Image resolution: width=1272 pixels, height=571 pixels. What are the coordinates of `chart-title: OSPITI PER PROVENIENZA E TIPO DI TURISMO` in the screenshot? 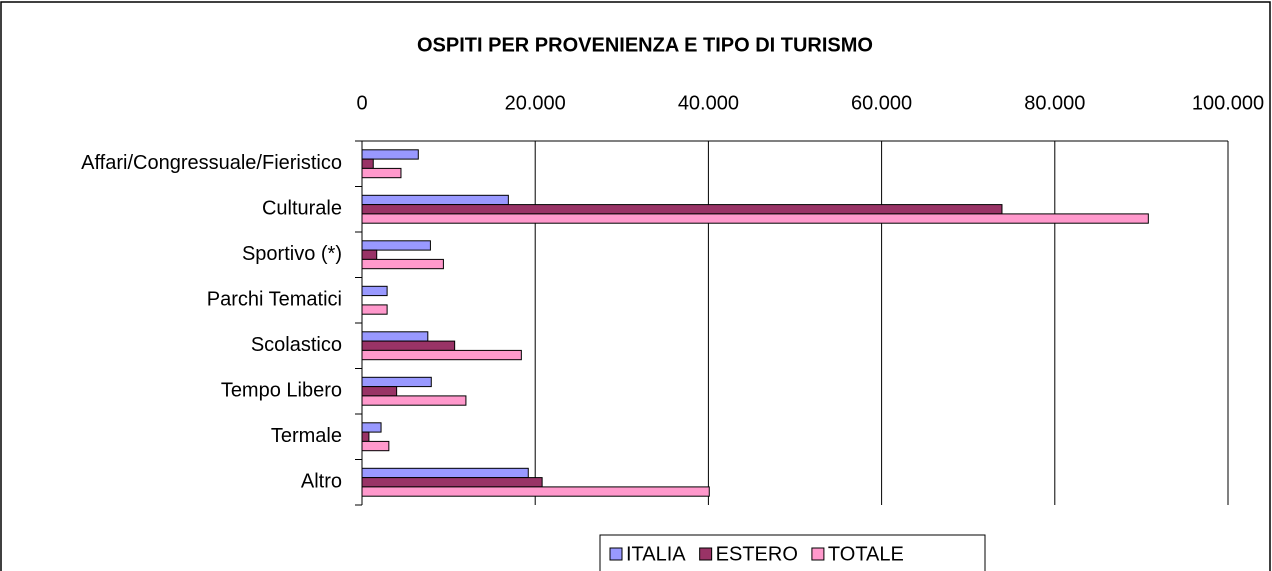 It's located at (645, 45).